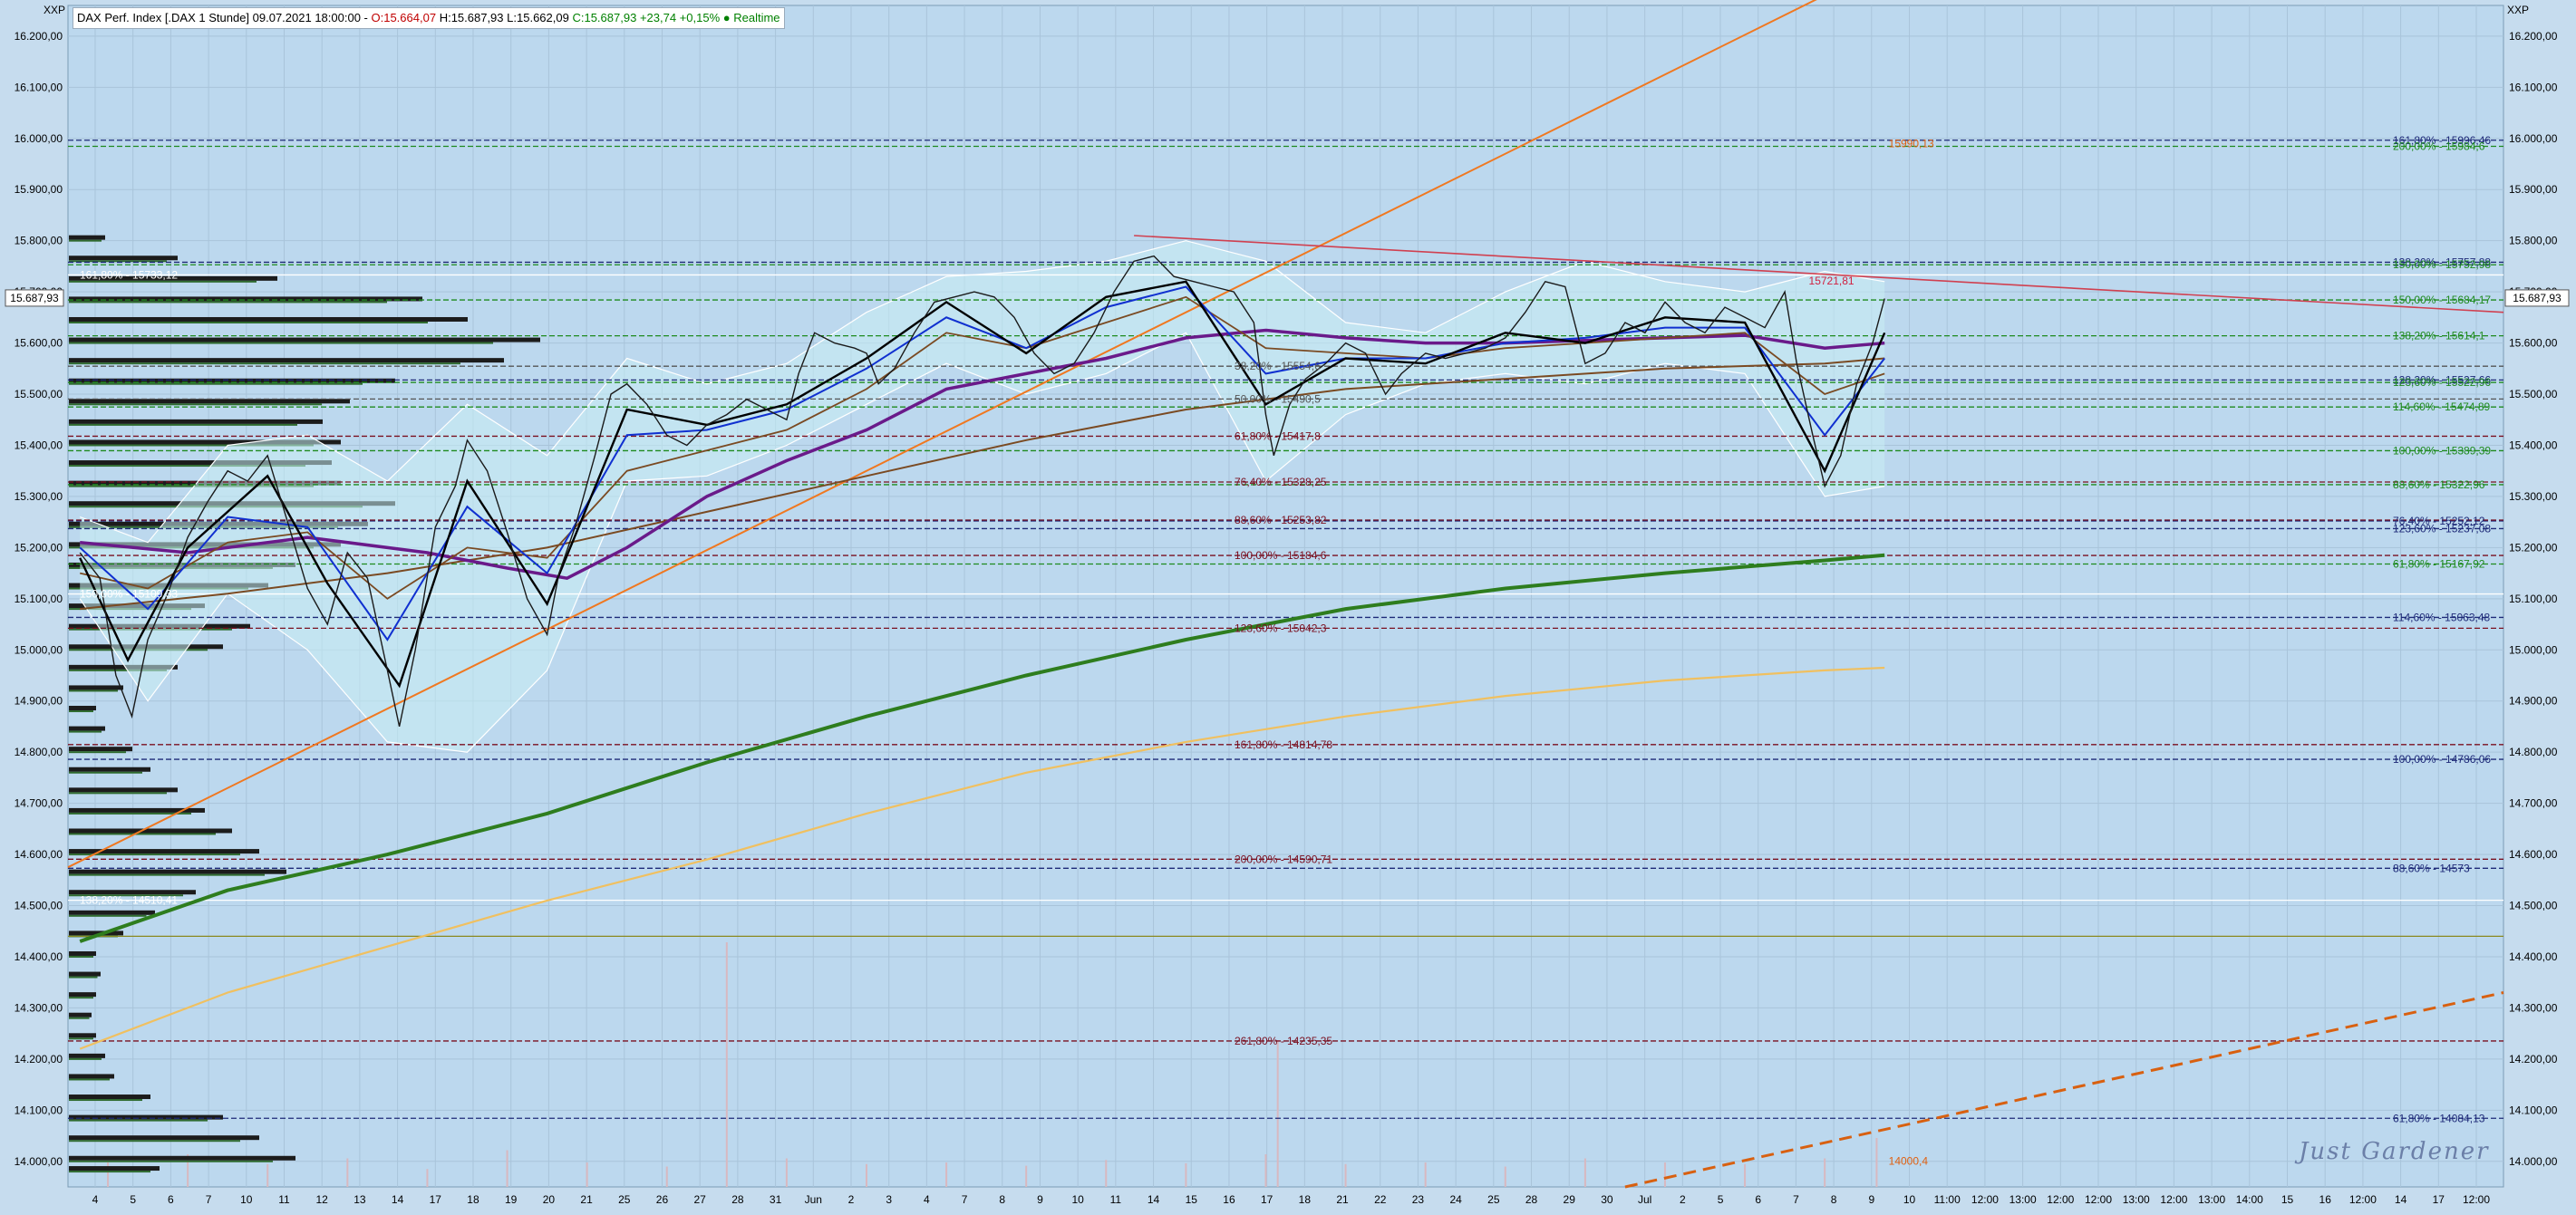 The height and width of the screenshot is (1215, 2576). Describe the element at coordinates (851, 1199) in the screenshot. I see `x-tick-label: 2` at that location.